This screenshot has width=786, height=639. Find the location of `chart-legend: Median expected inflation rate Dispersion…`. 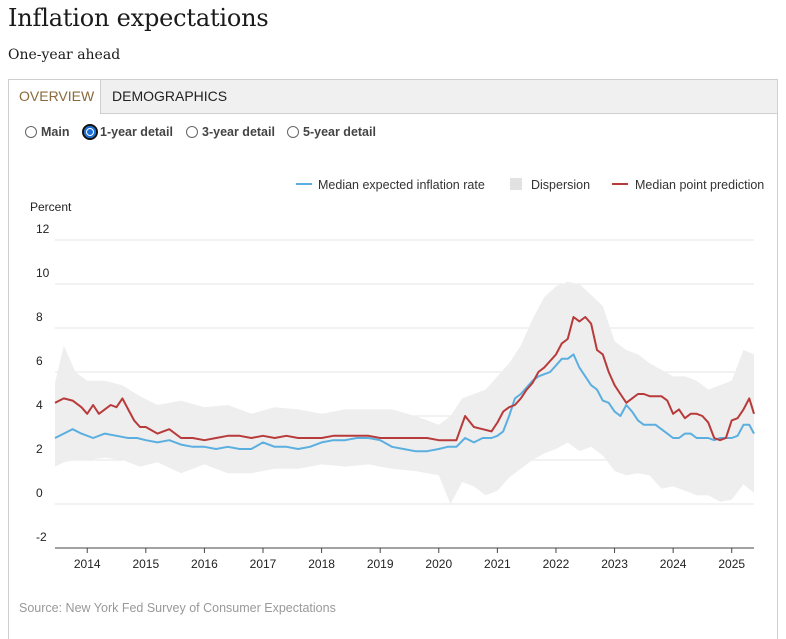

chart-legend: Median expected inflation rate Dispersion… is located at coordinates (530, 185).